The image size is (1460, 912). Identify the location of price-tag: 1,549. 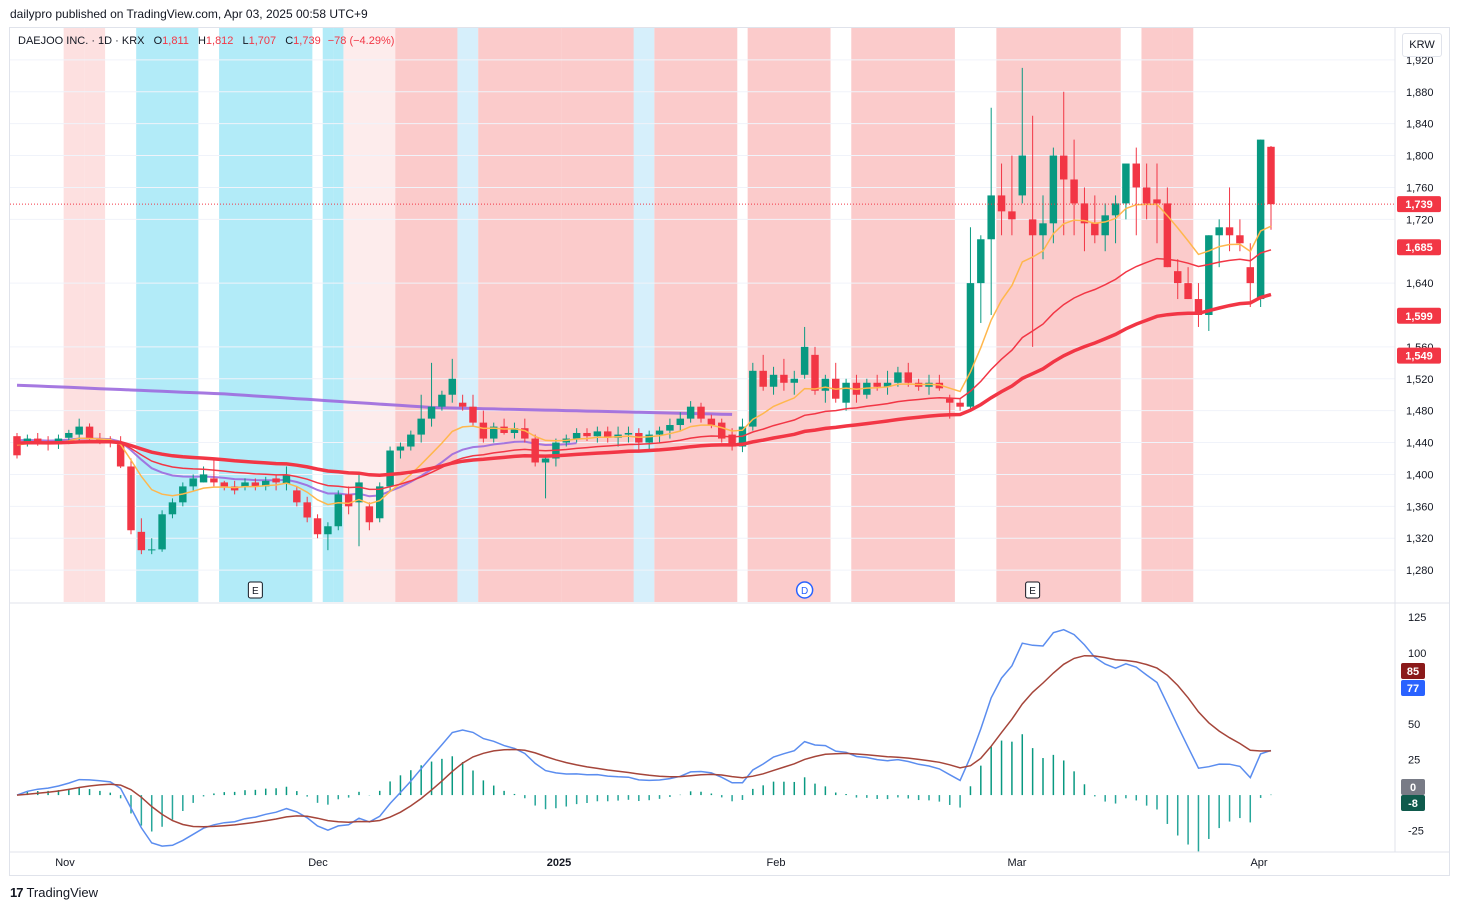
(1419, 357).